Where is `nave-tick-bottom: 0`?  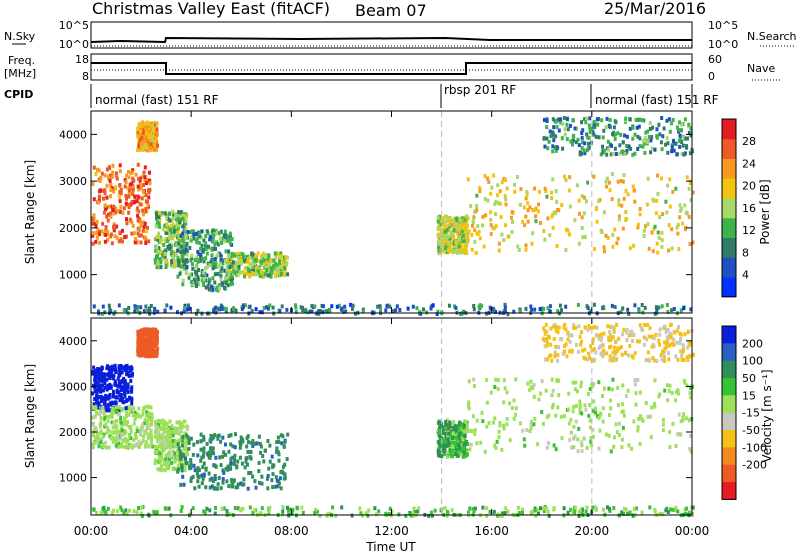 nave-tick-bottom: 0 is located at coordinates (711, 76).